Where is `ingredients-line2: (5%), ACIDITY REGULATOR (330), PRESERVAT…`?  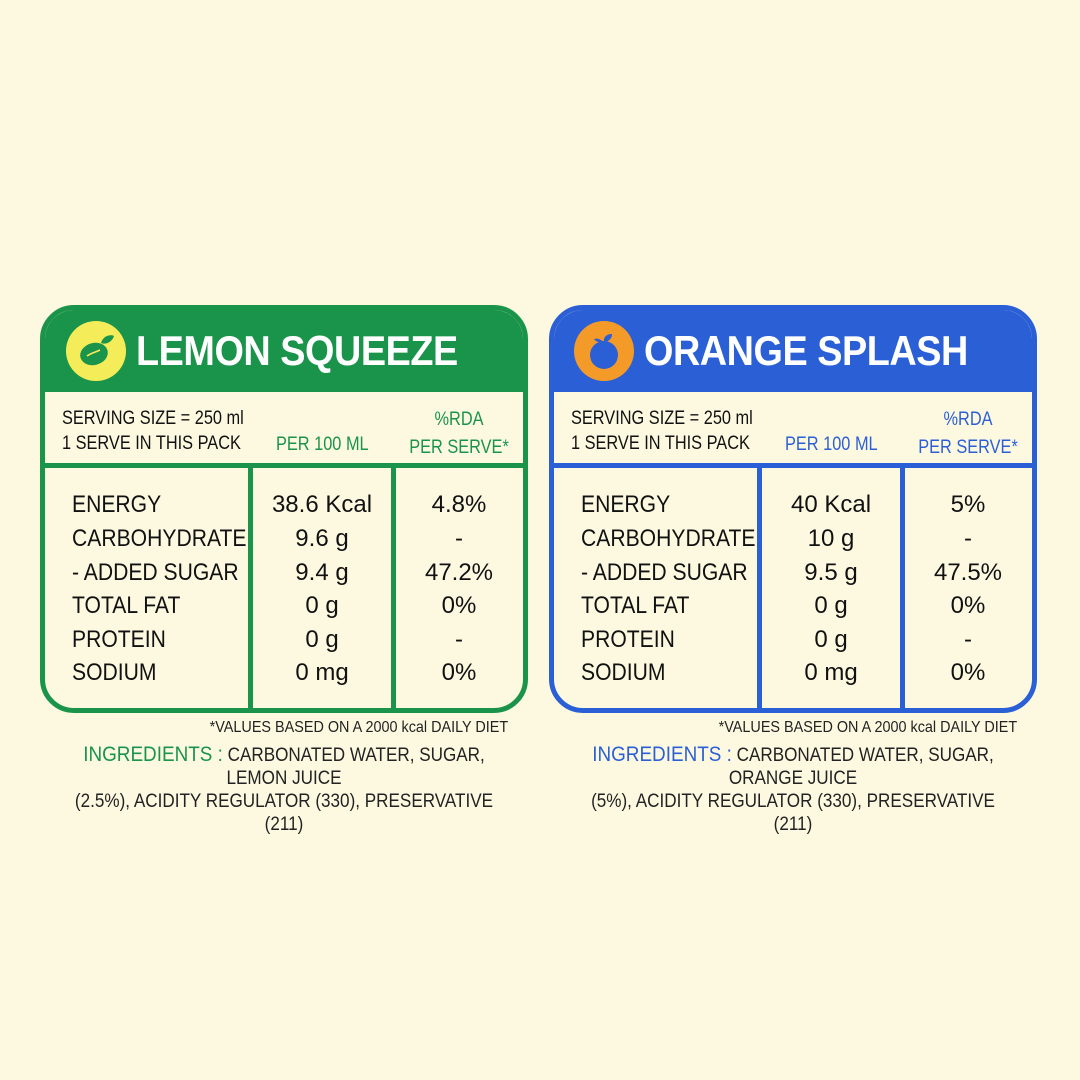 ingredients-line2: (5%), ACIDITY REGULATOR (330), PRESERVAT… is located at coordinates (793, 813).